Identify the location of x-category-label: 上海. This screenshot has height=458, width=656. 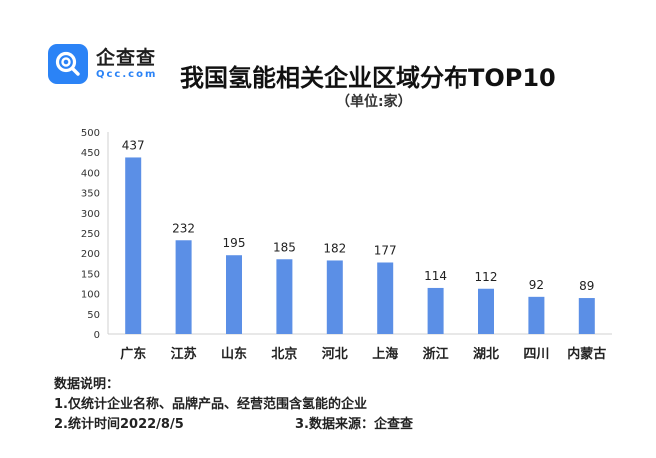
(385, 354).